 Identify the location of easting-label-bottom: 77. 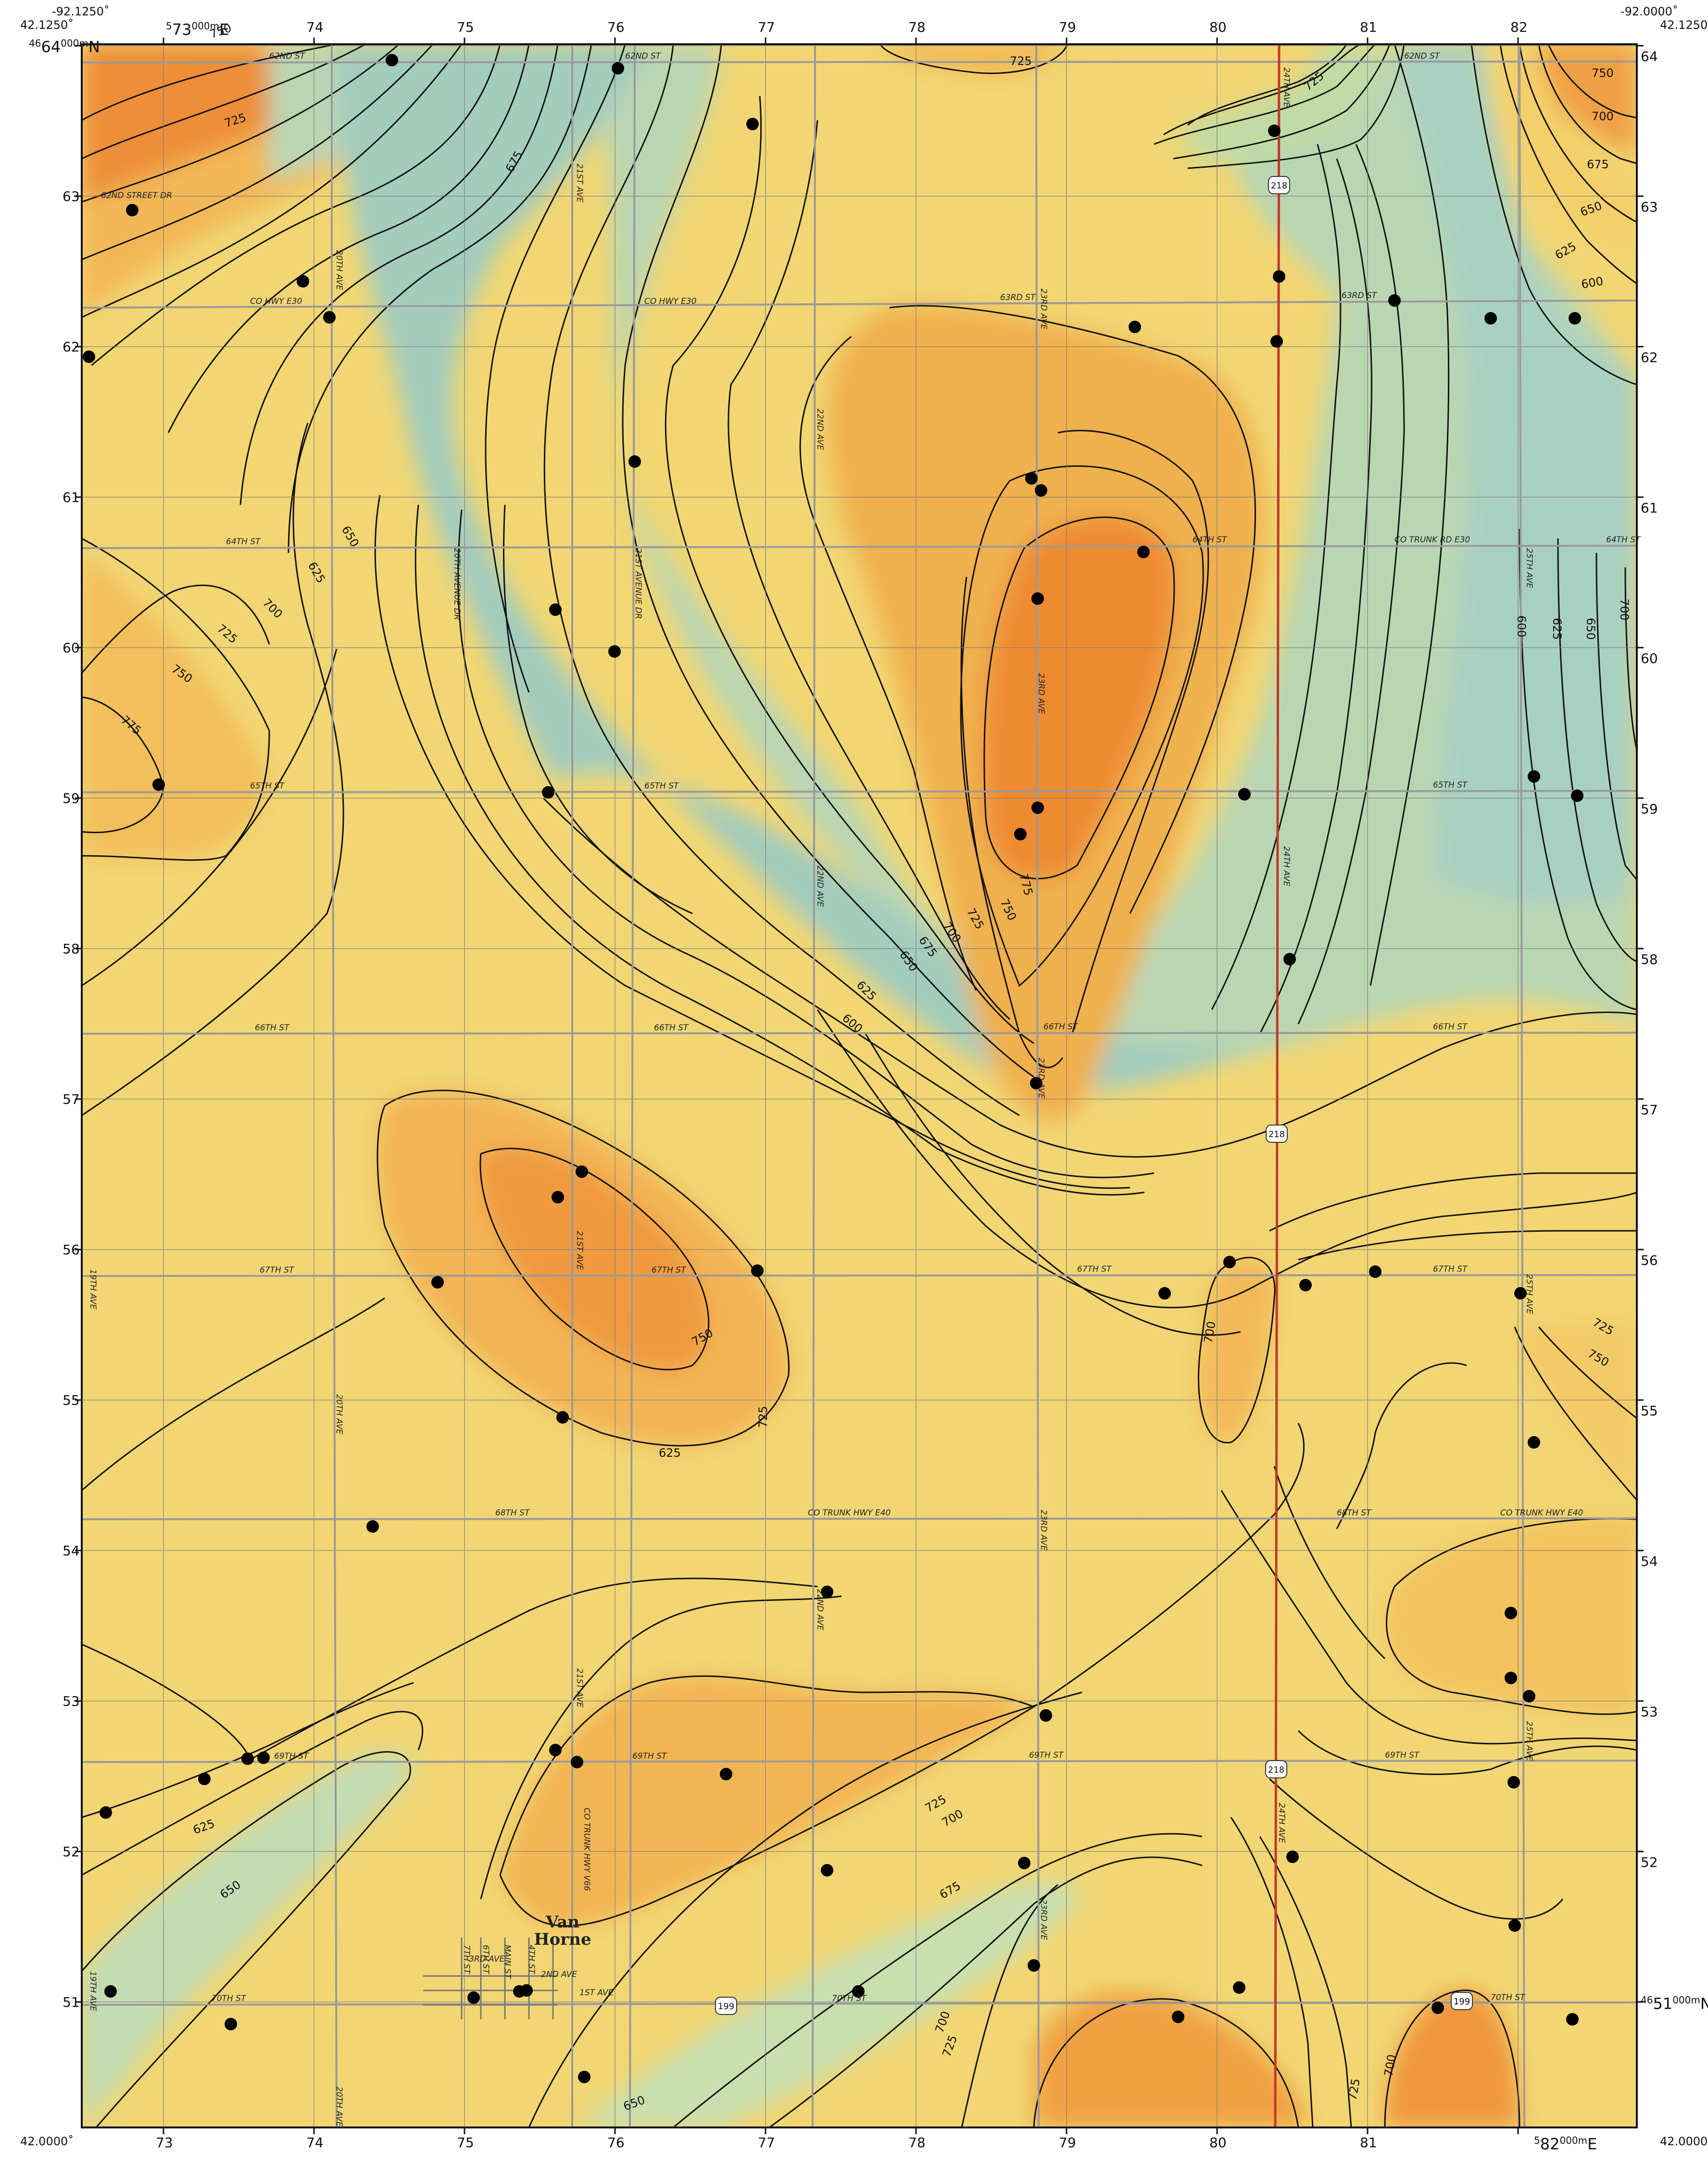
(766, 2143).